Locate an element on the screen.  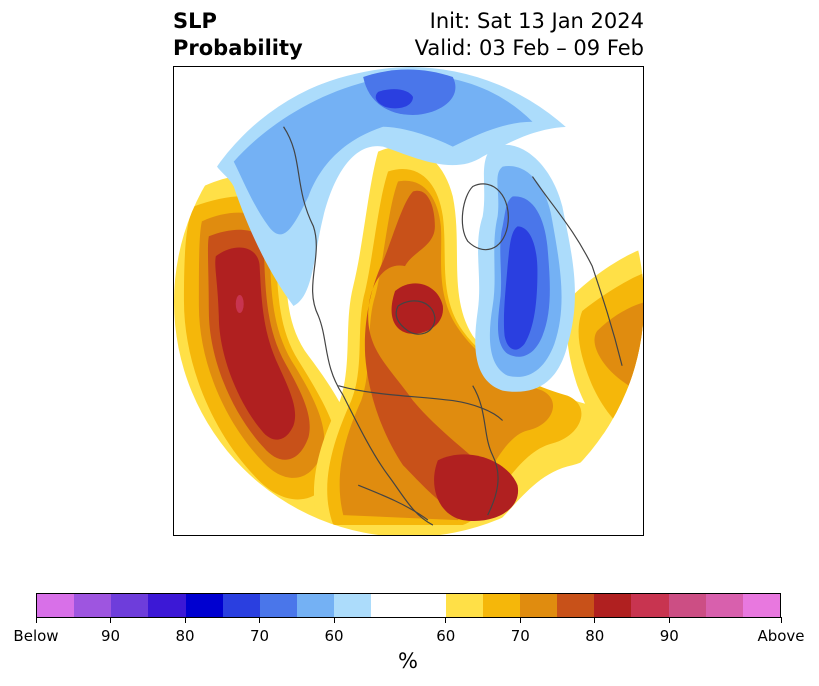
probability-colorbar is located at coordinates (408, 605).